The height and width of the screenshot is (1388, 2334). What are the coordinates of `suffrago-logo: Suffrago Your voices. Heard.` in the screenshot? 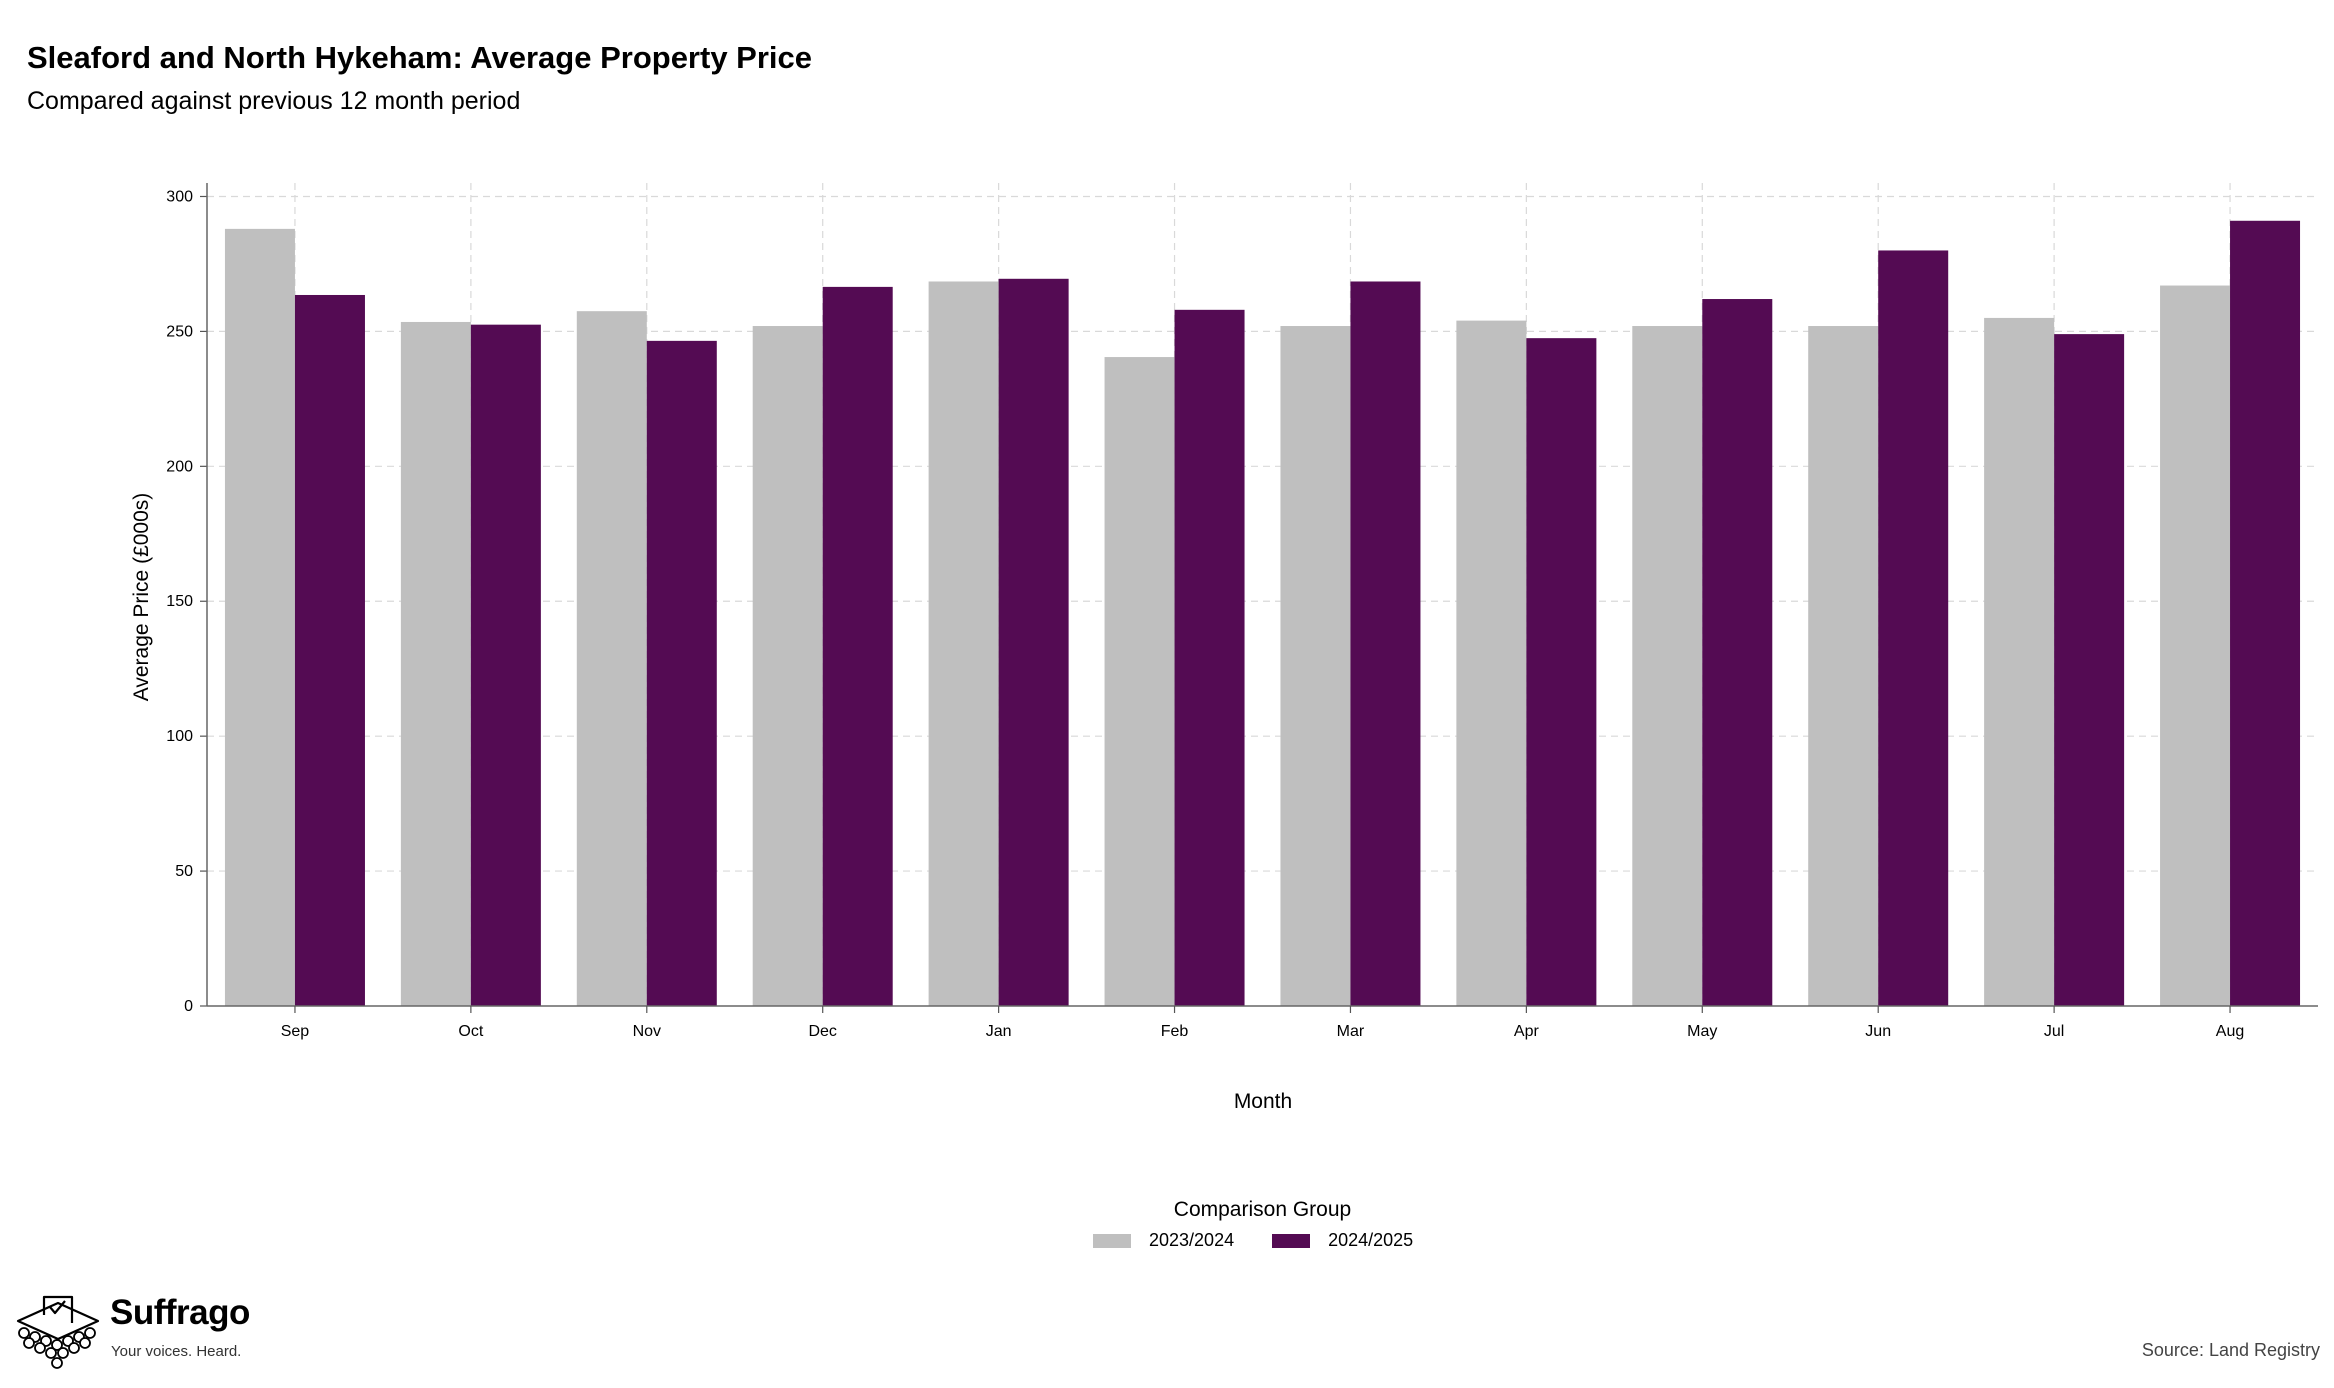 It's located at (134, 1333).